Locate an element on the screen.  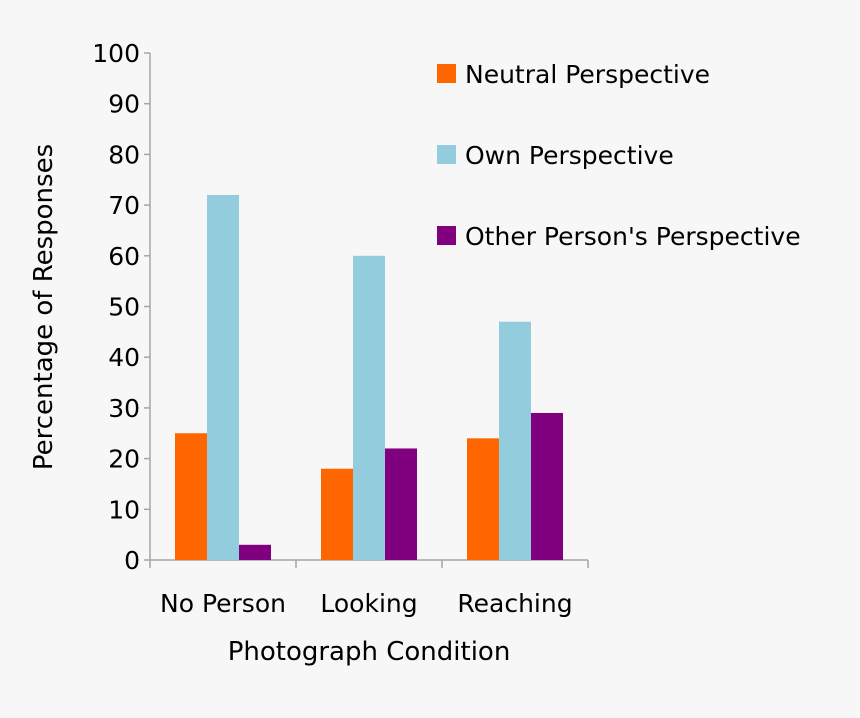
y-axis-label: Percentage of Responses is located at coordinates (44, 307).